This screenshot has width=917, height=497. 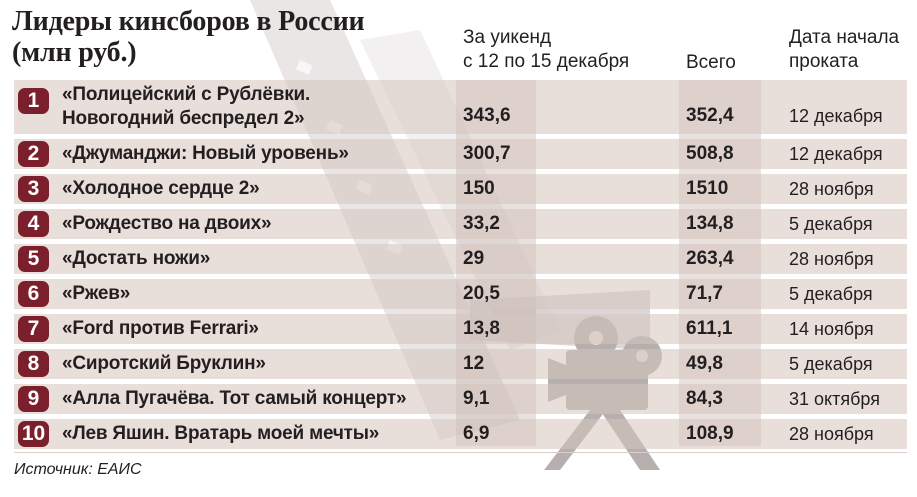 I want to click on total-gross-cell: 1510, so click(x=707, y=188).